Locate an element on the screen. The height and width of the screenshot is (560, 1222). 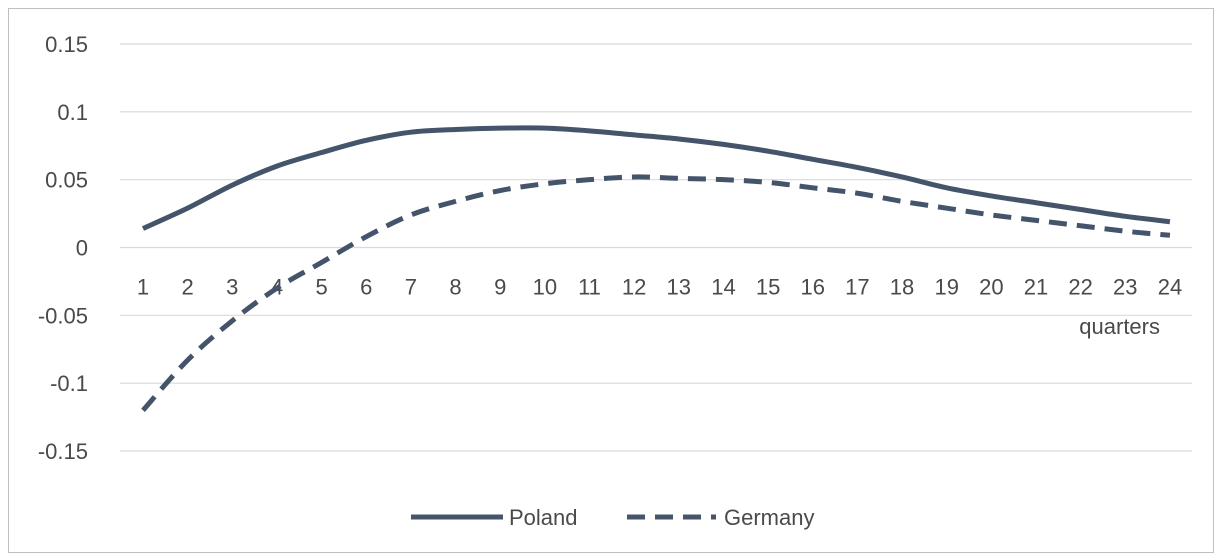
y-tick-label: 0.15 is located at coordinates (66, 44).